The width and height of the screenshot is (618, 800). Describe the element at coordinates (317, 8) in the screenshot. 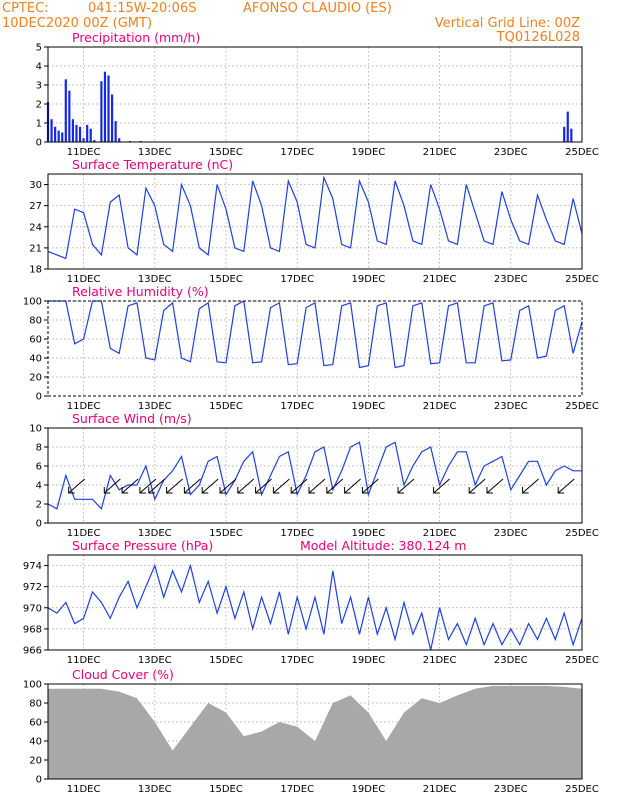

I see `header-station: AFONSO CLAUDIO (ES)` at that location.